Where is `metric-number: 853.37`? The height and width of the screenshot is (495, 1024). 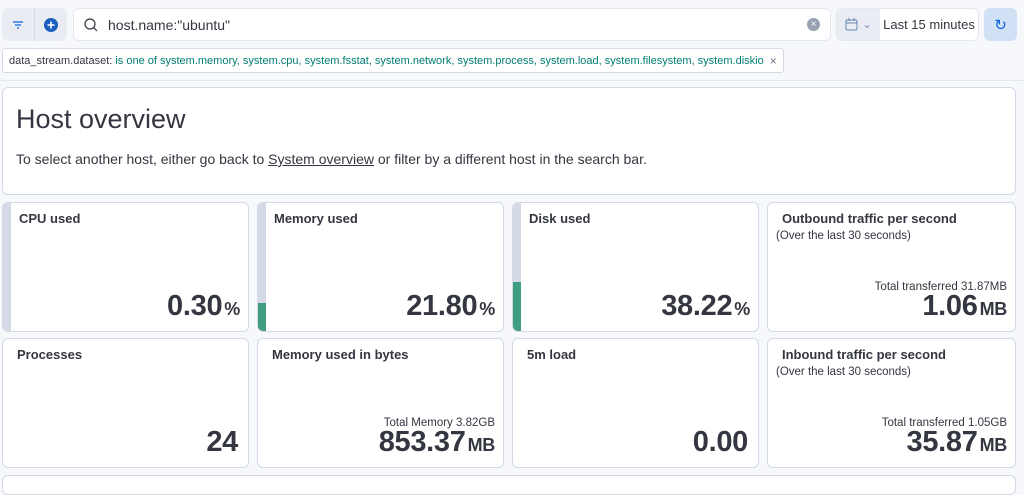 metric-number: 853.37 is located at coordinates (422, 442).